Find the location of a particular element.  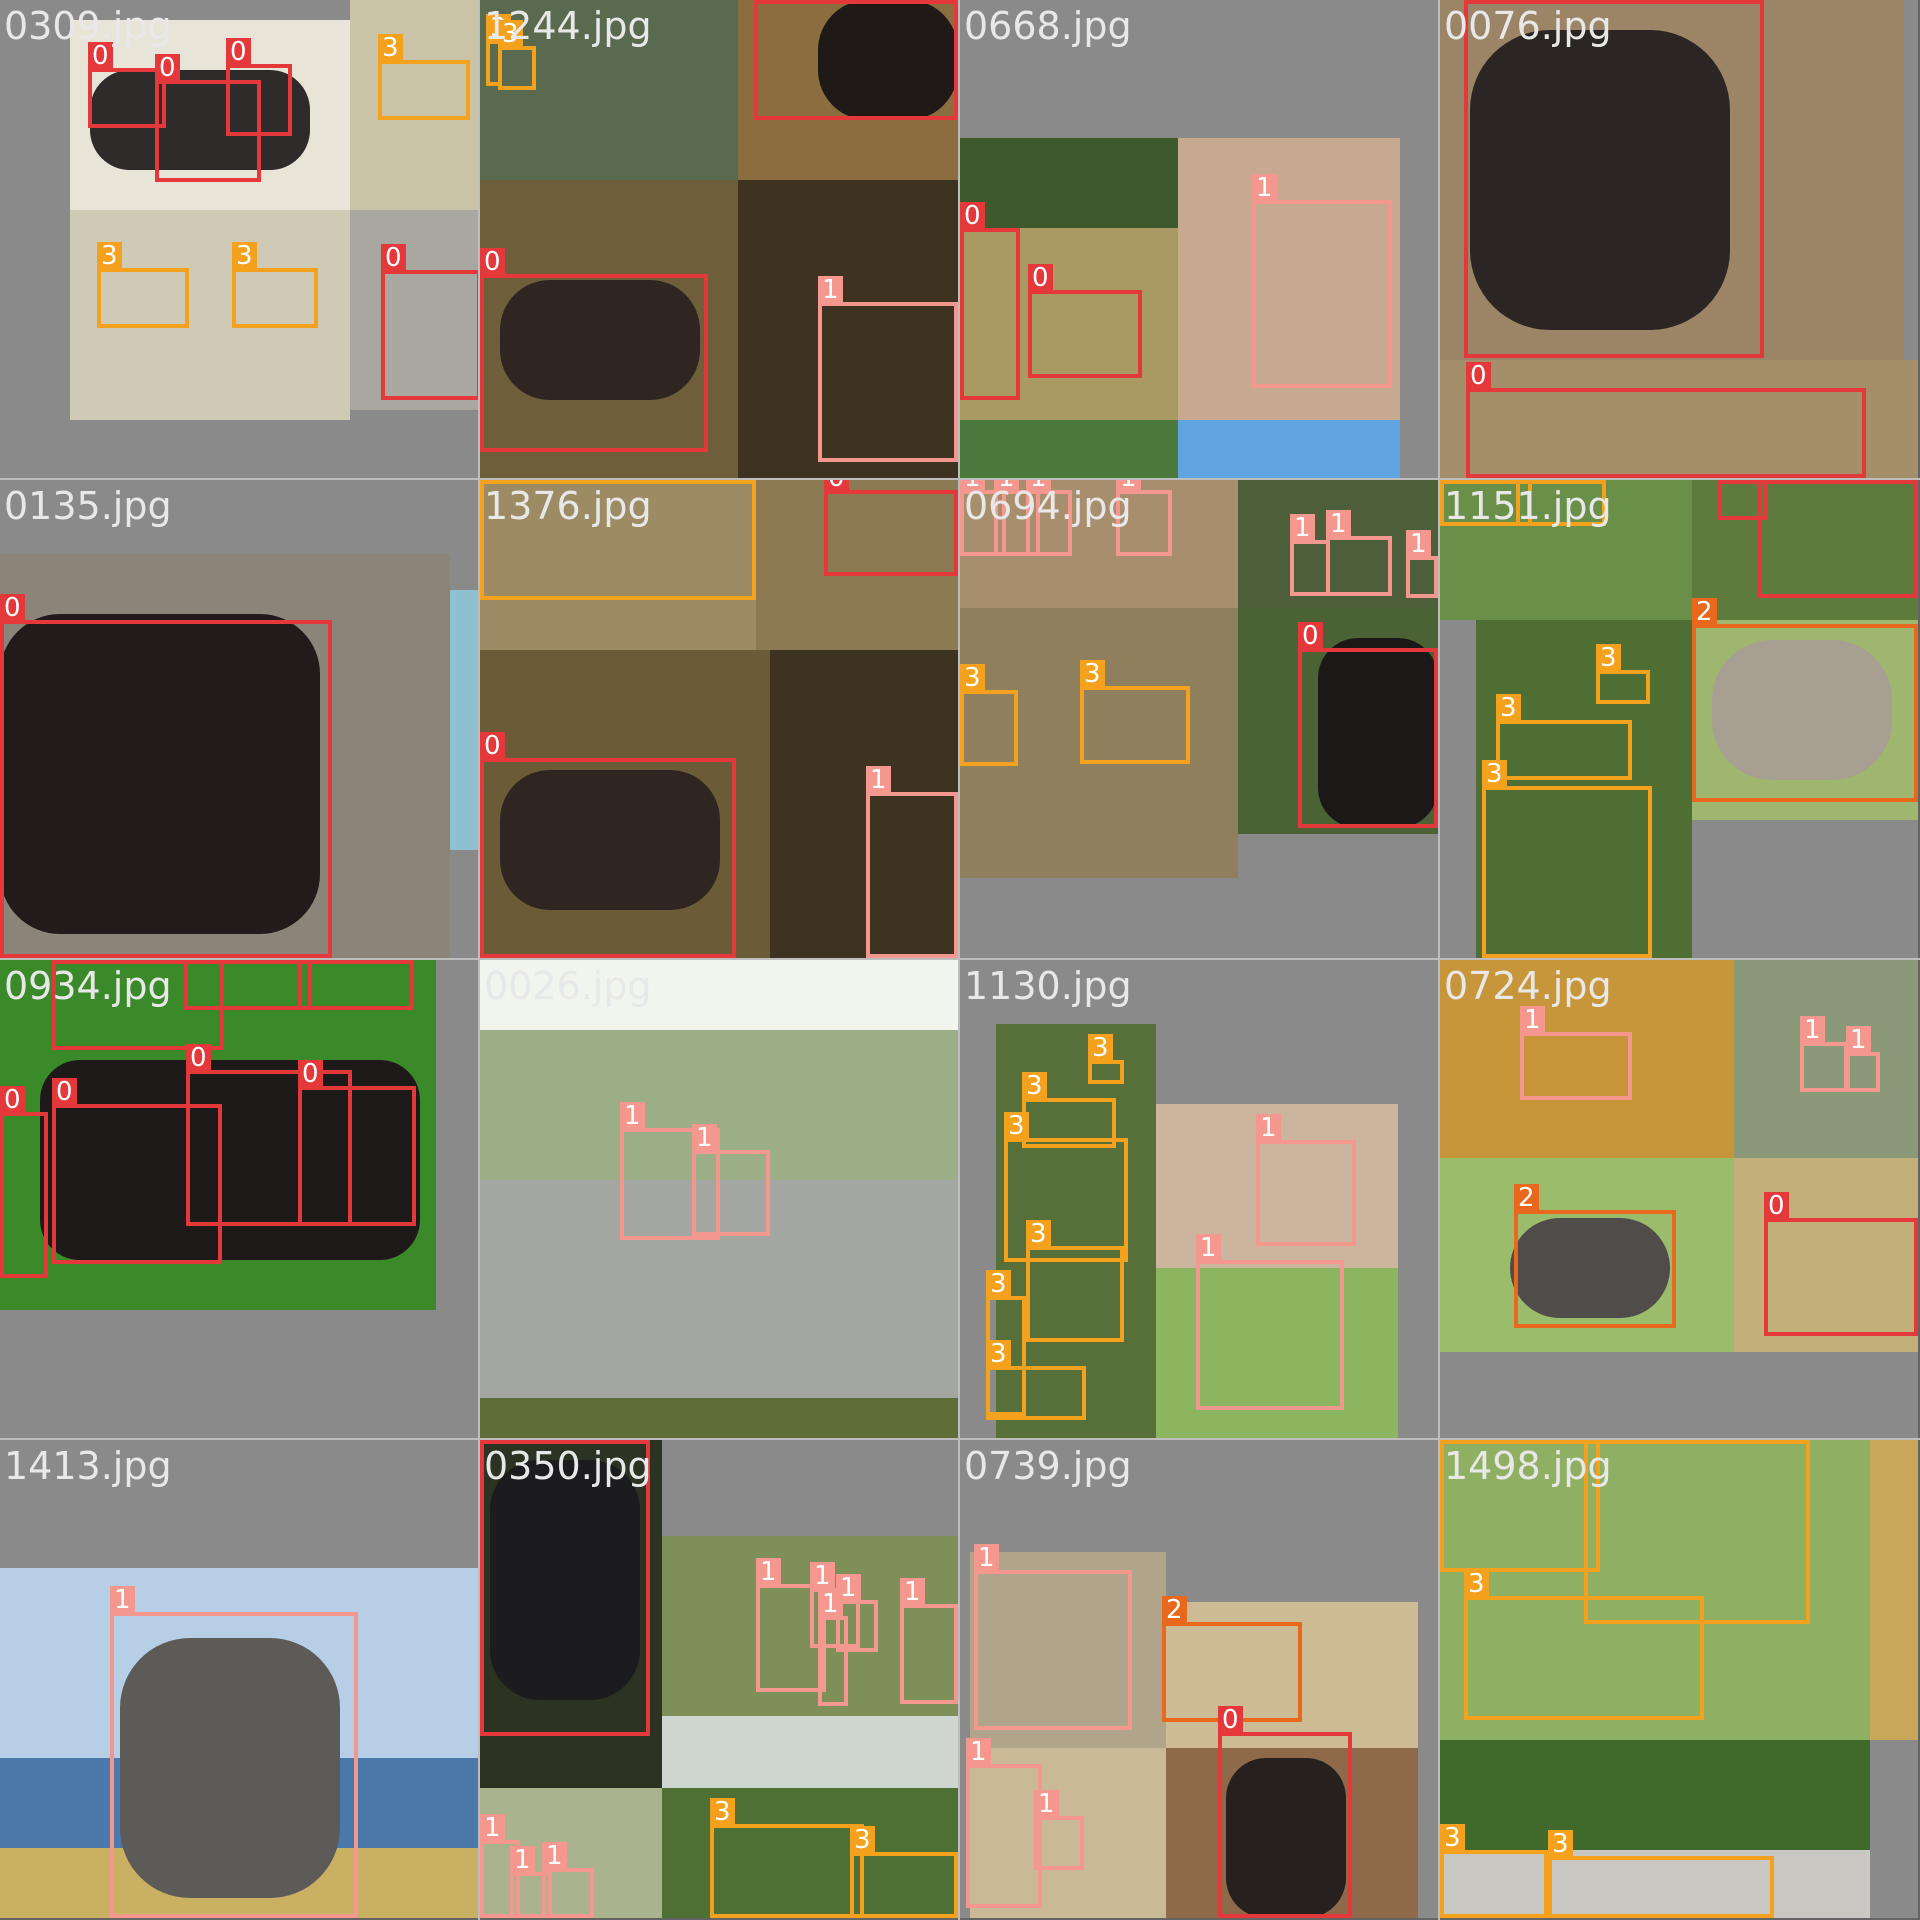

photo-elephants-dry is located at coordinates (1068, 1833).